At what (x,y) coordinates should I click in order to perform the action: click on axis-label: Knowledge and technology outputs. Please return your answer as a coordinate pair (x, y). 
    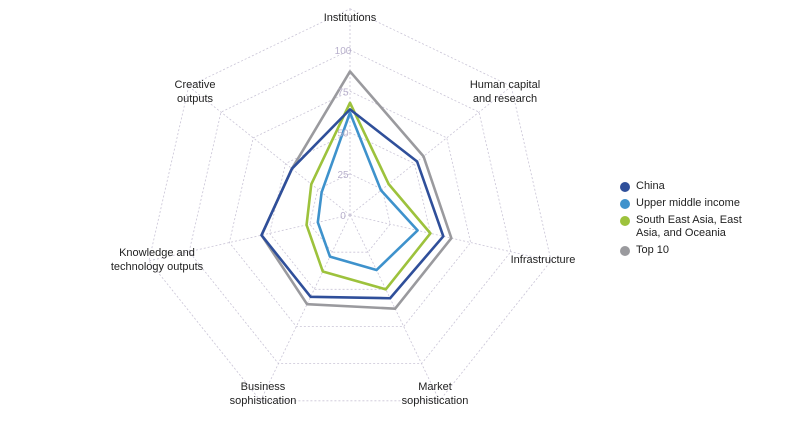
    Looking at the image, I should click on (157, 260).